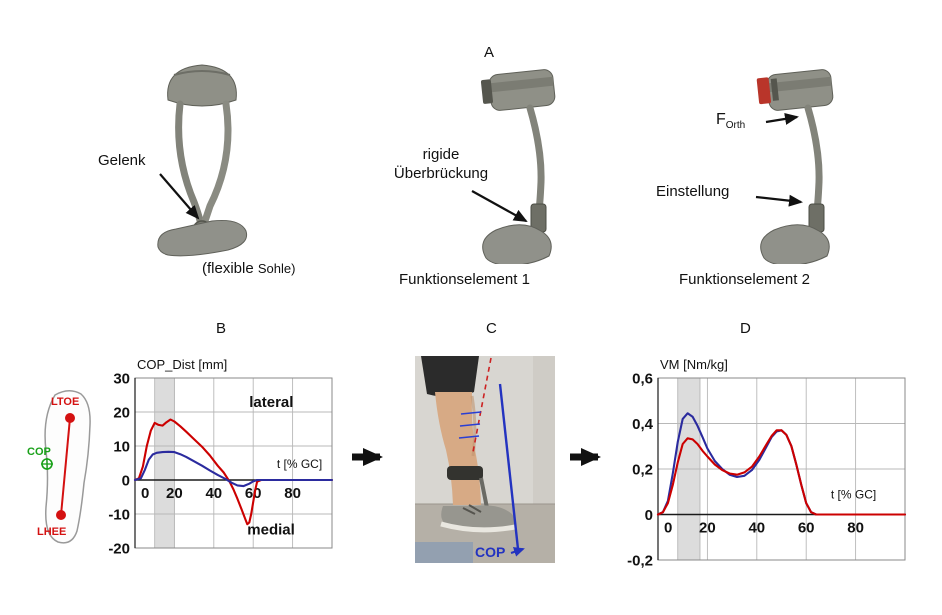 This screenshot has width=942, height=615. Describe the element at coordinates (694, 364) in the screenshot. I see `chart-title: VM [Nm/kg]` at that location.